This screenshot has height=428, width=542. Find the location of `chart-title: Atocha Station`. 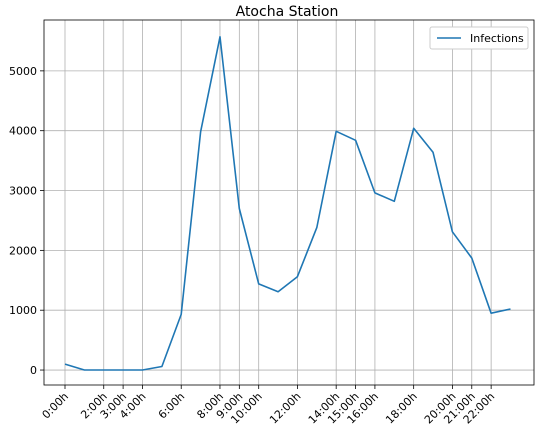

chart-title: Atocha Station is located at coordinates (287, 12).